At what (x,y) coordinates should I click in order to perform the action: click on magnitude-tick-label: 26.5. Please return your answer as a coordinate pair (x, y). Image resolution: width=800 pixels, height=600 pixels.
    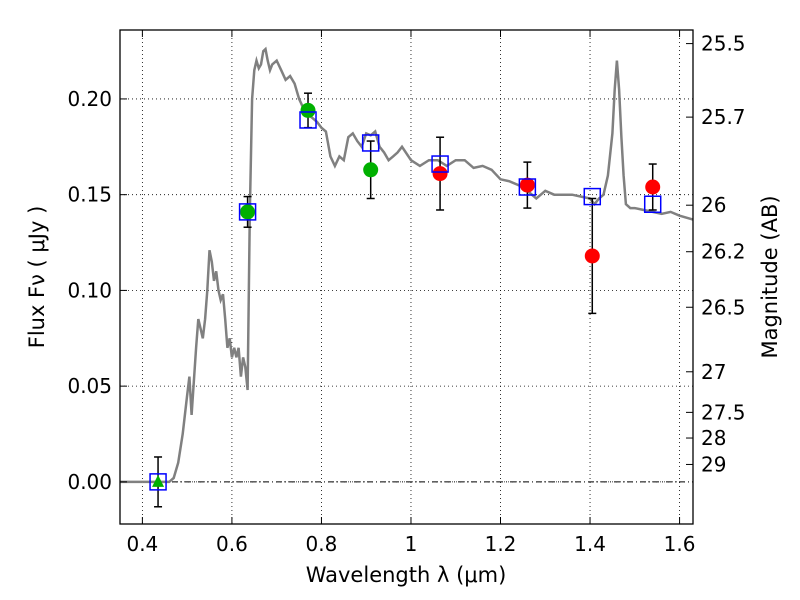
    Looking at the image, I should click on (723, 307).